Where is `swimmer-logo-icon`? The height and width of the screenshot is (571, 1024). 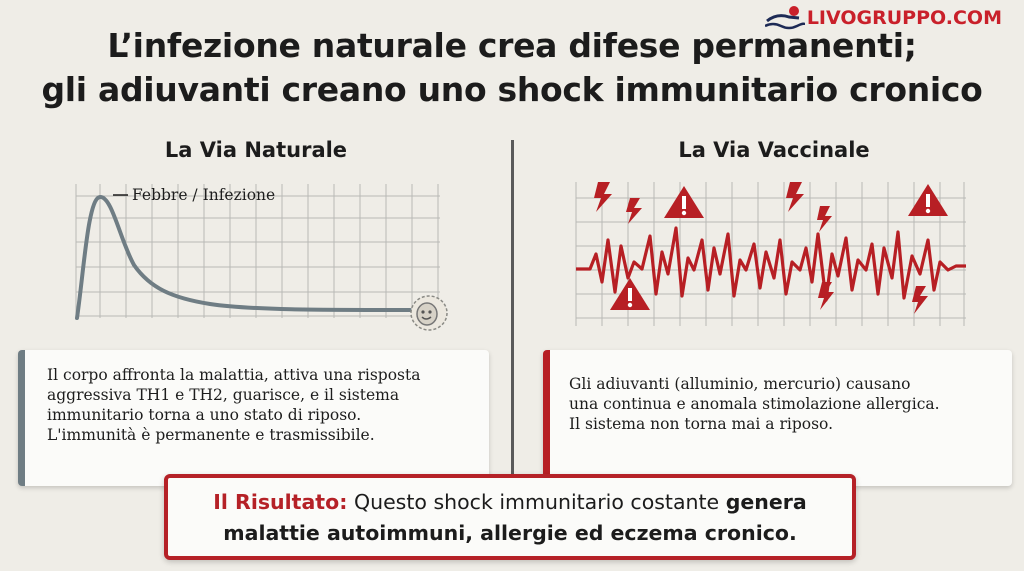
swimmer-logo-icon is located at coordinates (784, 18).